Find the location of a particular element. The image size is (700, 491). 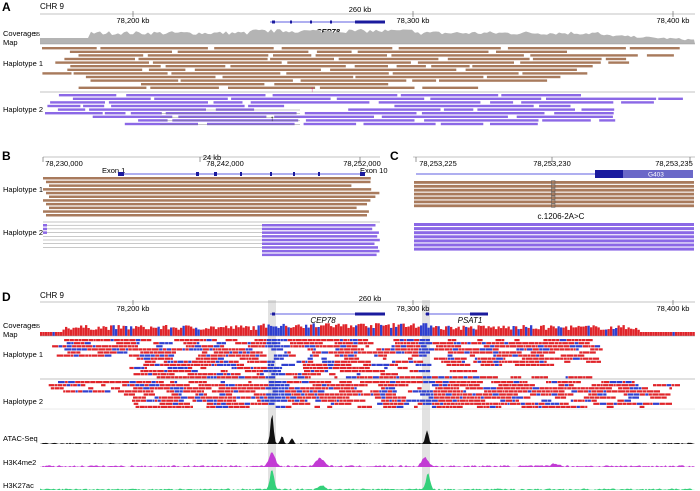

panel-d-gene-models is located at coordinates (379, 314).